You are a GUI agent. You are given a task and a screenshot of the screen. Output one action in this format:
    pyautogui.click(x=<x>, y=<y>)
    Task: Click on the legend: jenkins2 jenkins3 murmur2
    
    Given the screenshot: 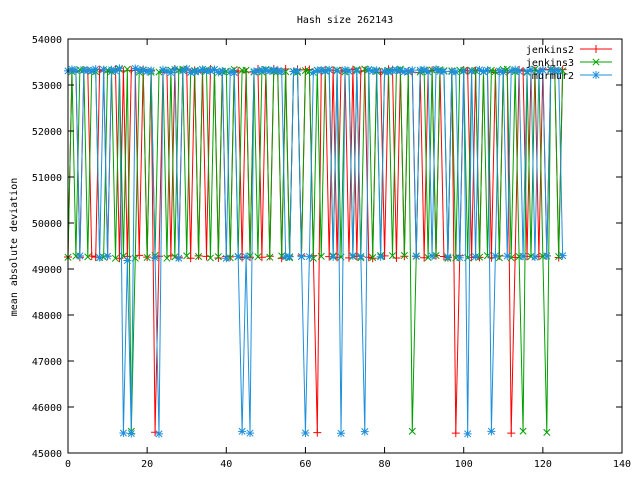 What is the action you would take?
    pyautogui.click(x=569, y=63)
    